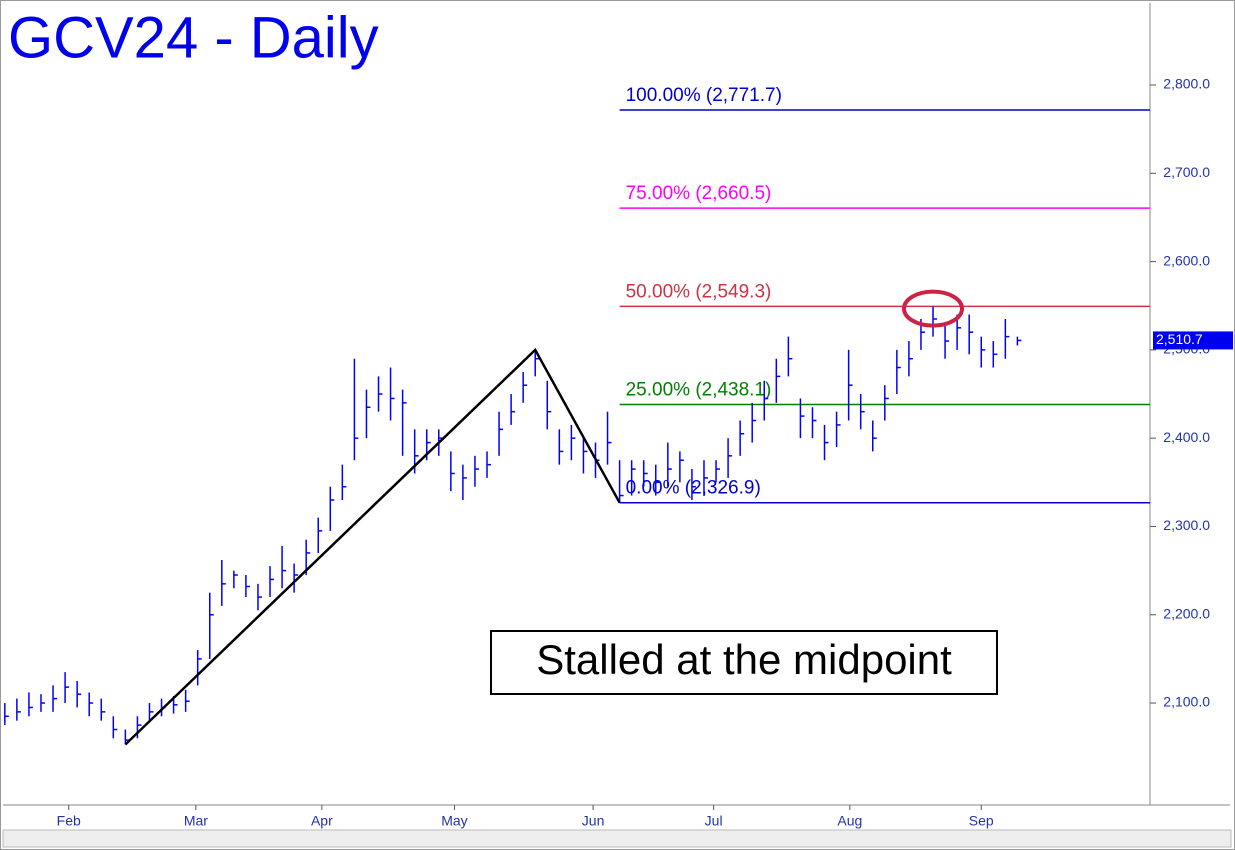 The image size is (1235, 850). I want to click on scrollbar, so click(617, 838).